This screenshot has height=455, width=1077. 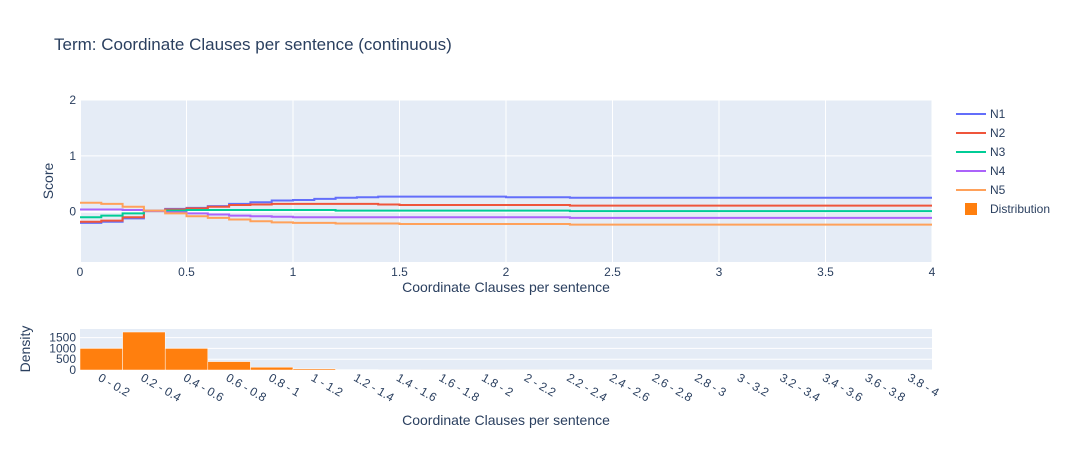 What do you see at coordinates (998, 133) in the screenshot?
I see `legend-label: N2` at bounding box center [998, 133].